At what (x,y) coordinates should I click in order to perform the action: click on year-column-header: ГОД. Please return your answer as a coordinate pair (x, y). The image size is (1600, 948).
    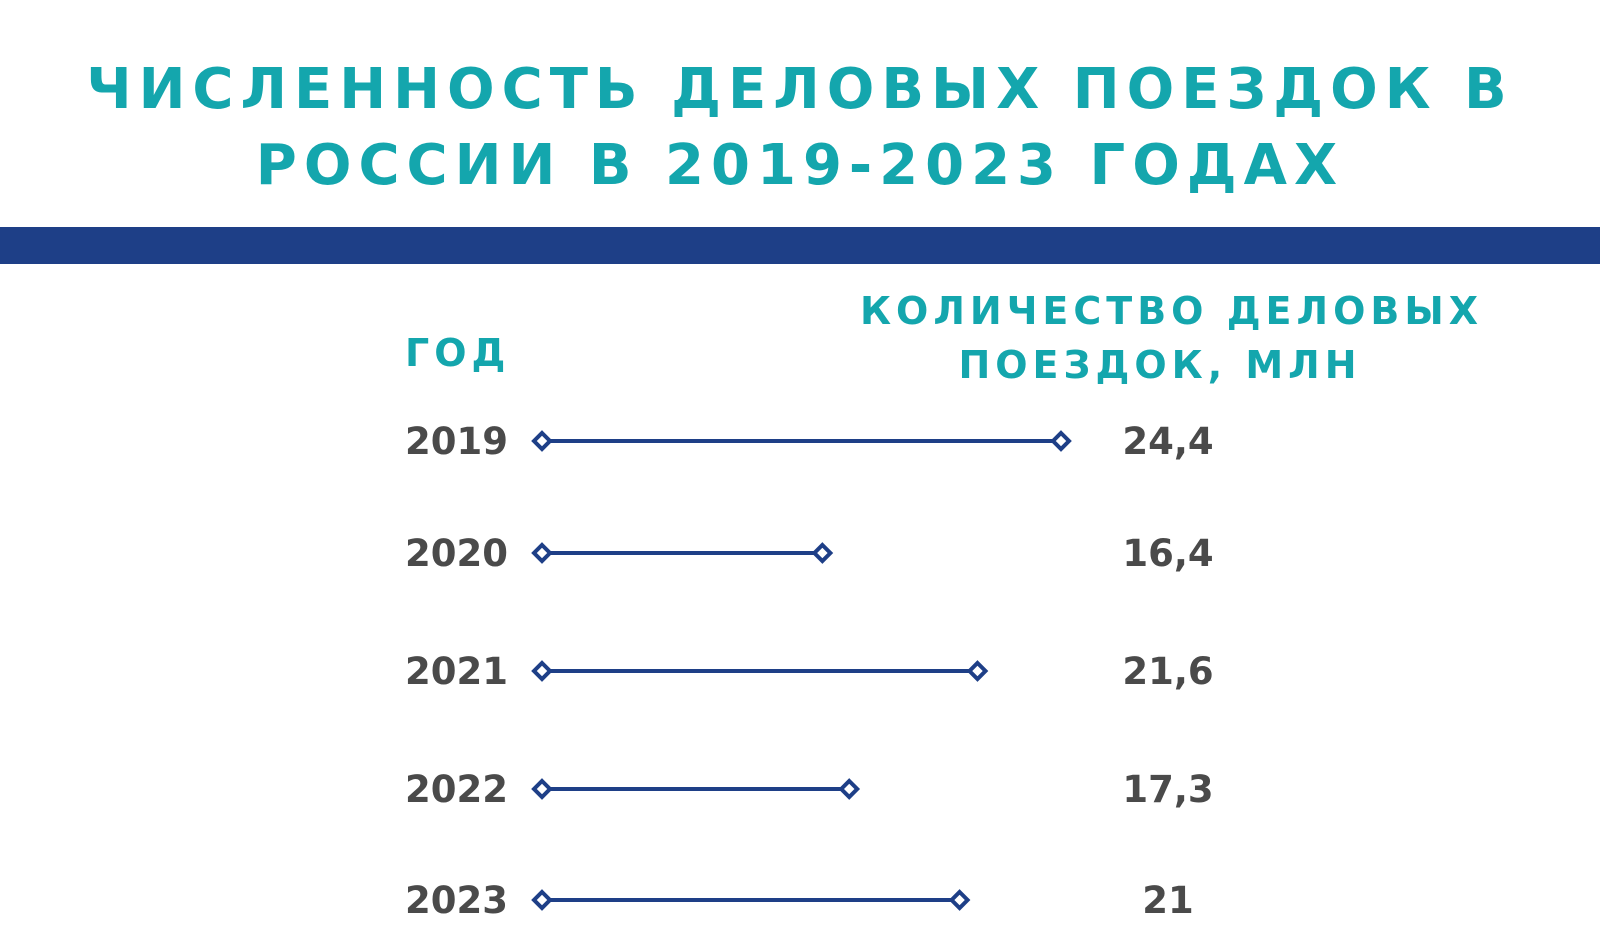
    Looking at the image, I should click on (458, 353).